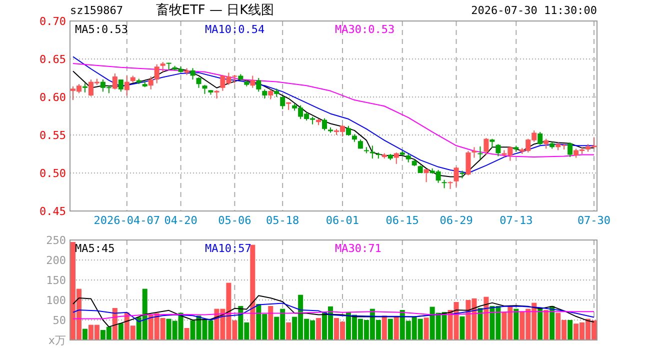 The width and height of the screenshot is (660, 360). Describe the element at coordinates (456, 220) in the screenshot. I see `x-tick-label: 06-29` at that location.